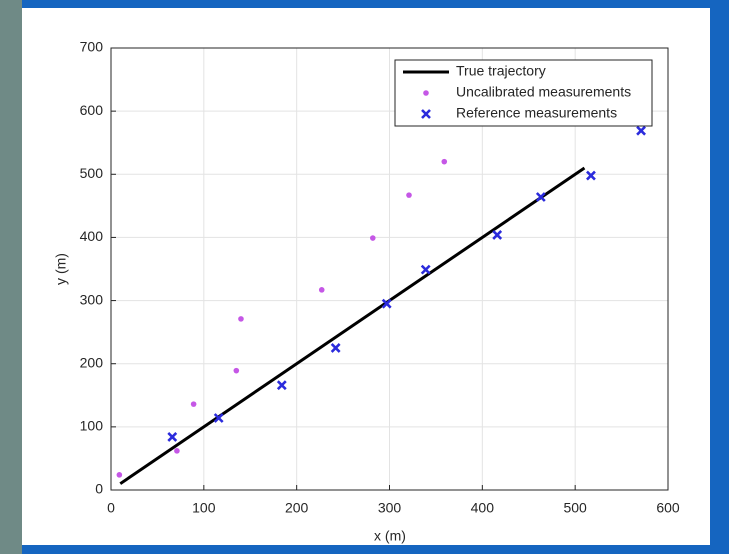  I want to click on x-tick-label: 500, so click(575, 508).